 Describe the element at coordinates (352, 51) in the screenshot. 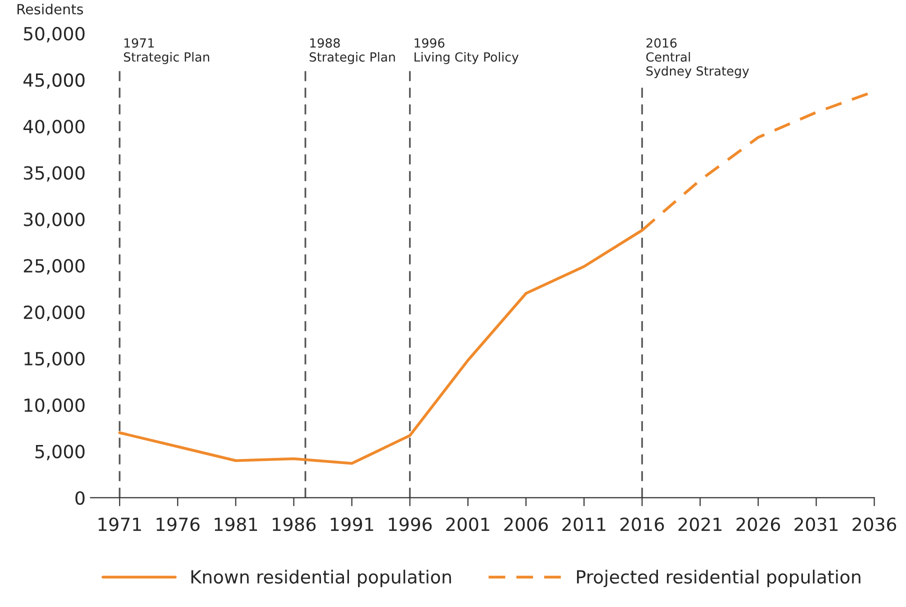

I see `ref-line-label: 1988 Strategic Plan` at that location.